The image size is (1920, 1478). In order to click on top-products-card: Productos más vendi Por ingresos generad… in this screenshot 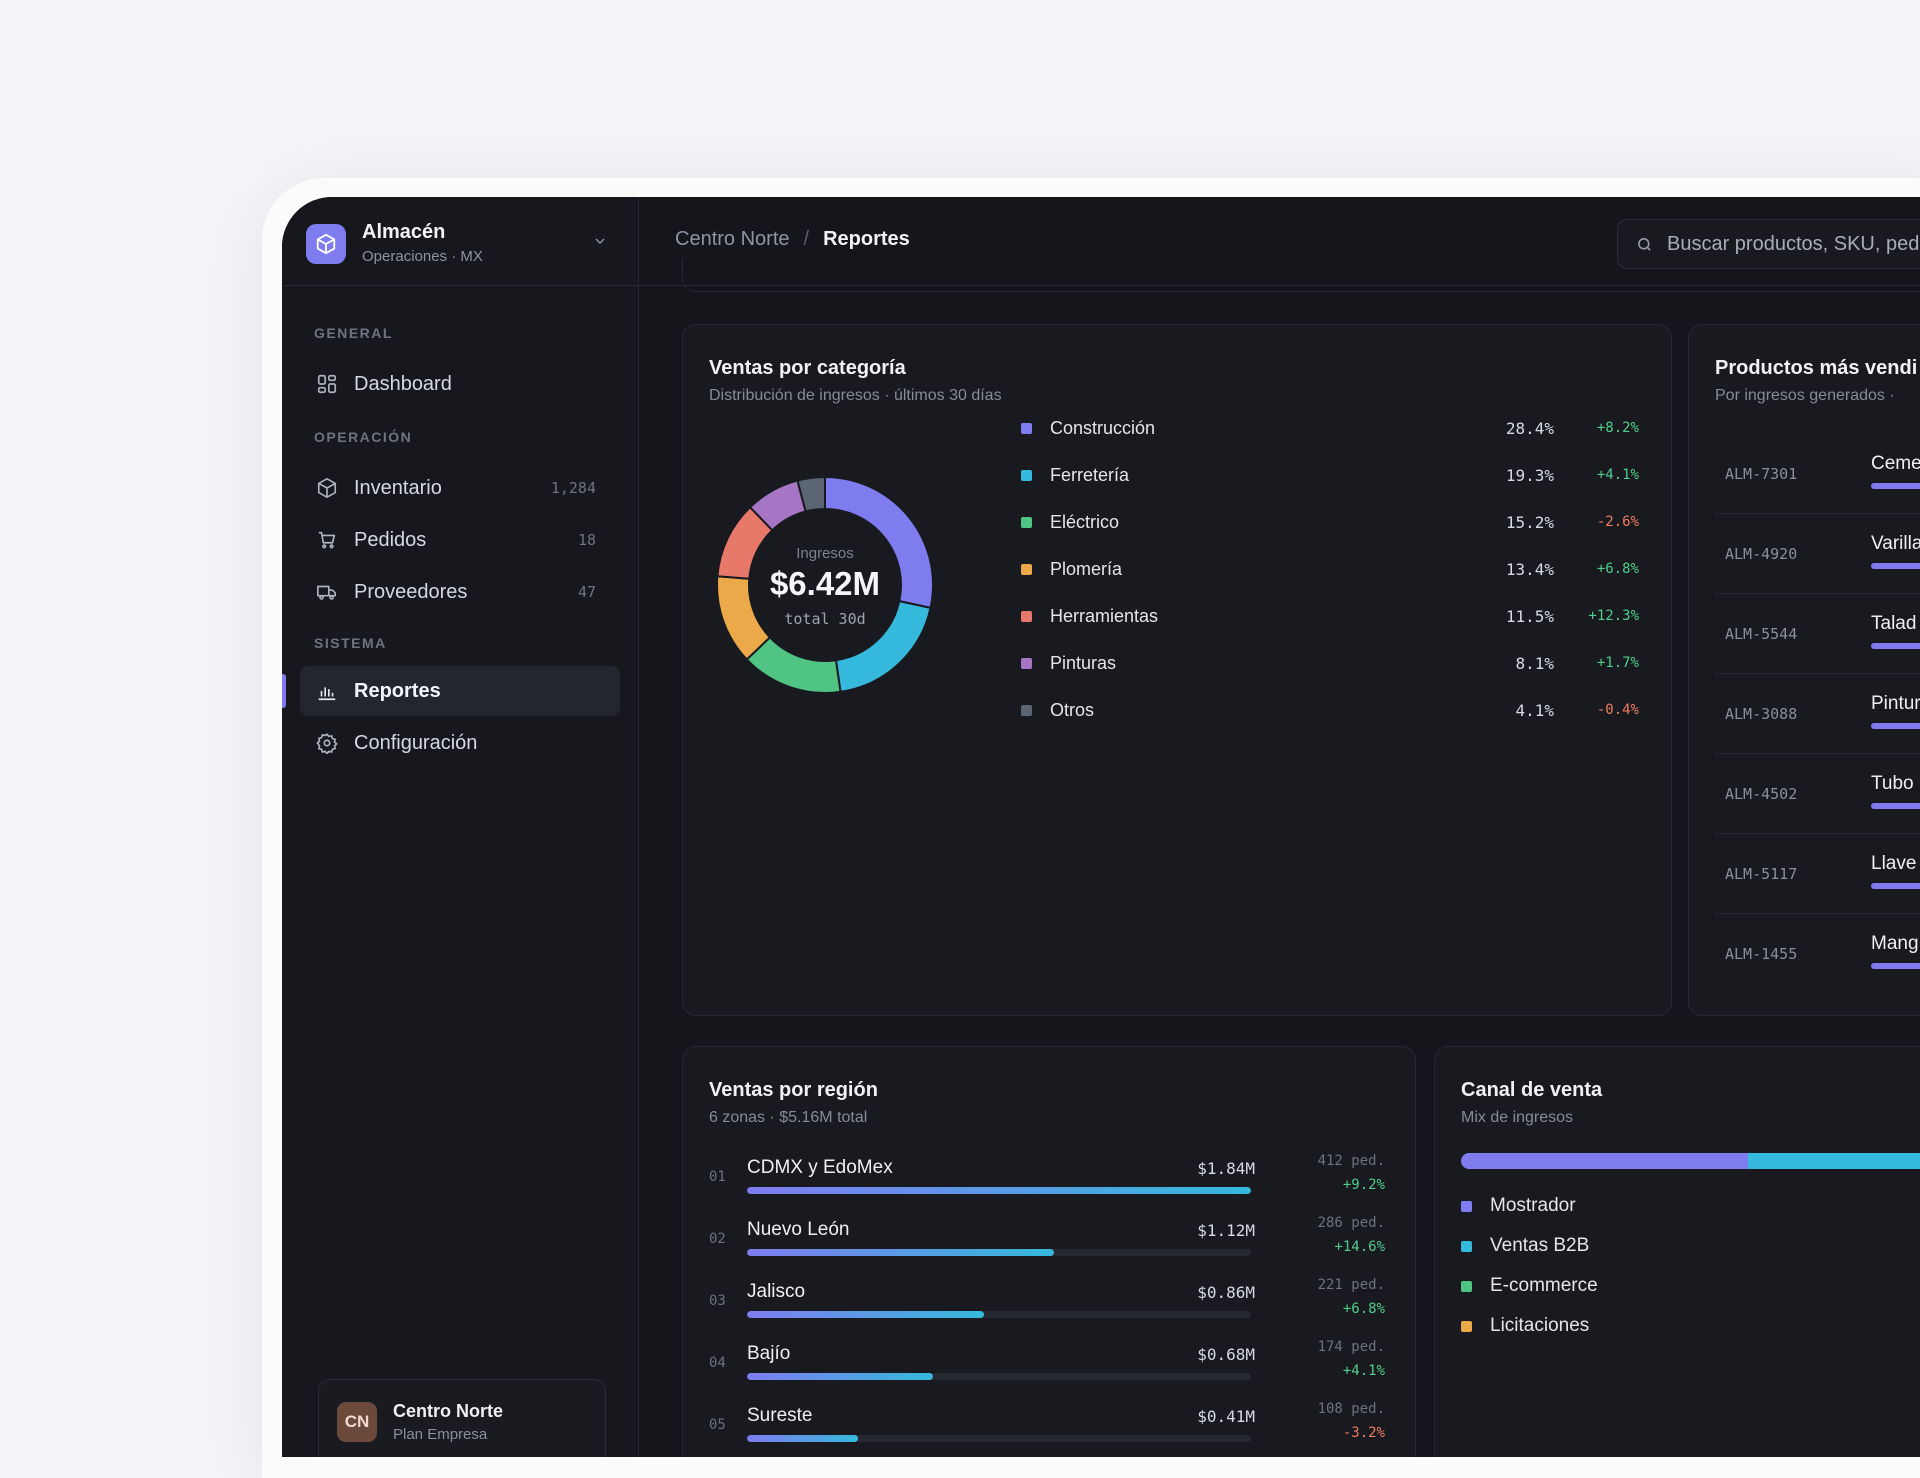, I will do `click(1804, 670)`.